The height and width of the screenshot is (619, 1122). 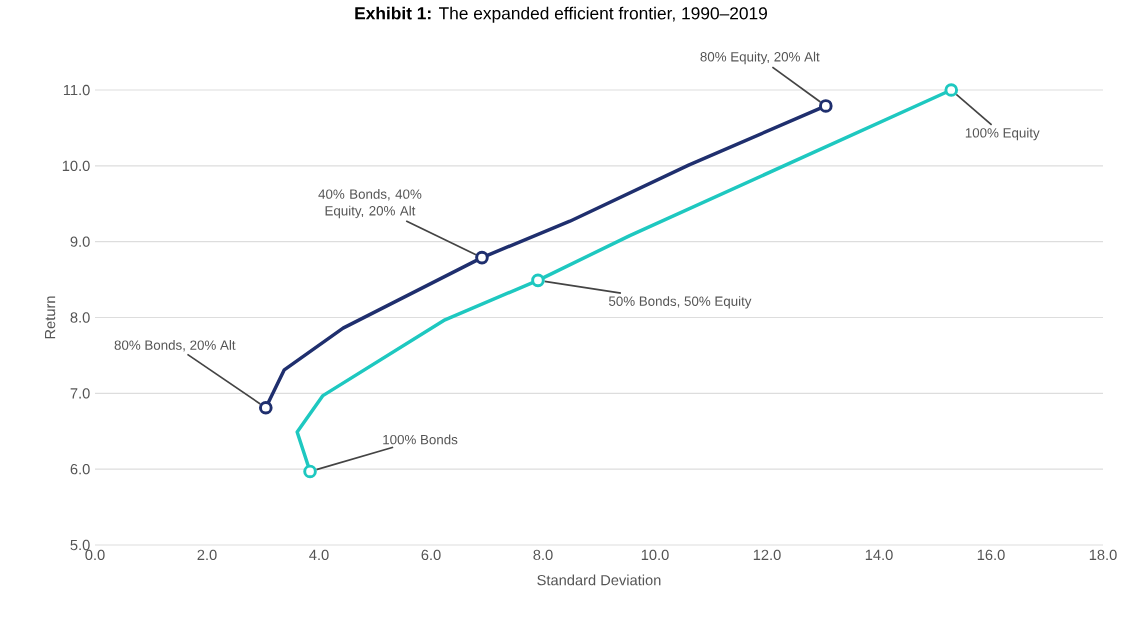 What do you see at coordinates (80, 393) in the screenshot?
I see `y-tick-label: 7.0` at bounding box center [80, 393].